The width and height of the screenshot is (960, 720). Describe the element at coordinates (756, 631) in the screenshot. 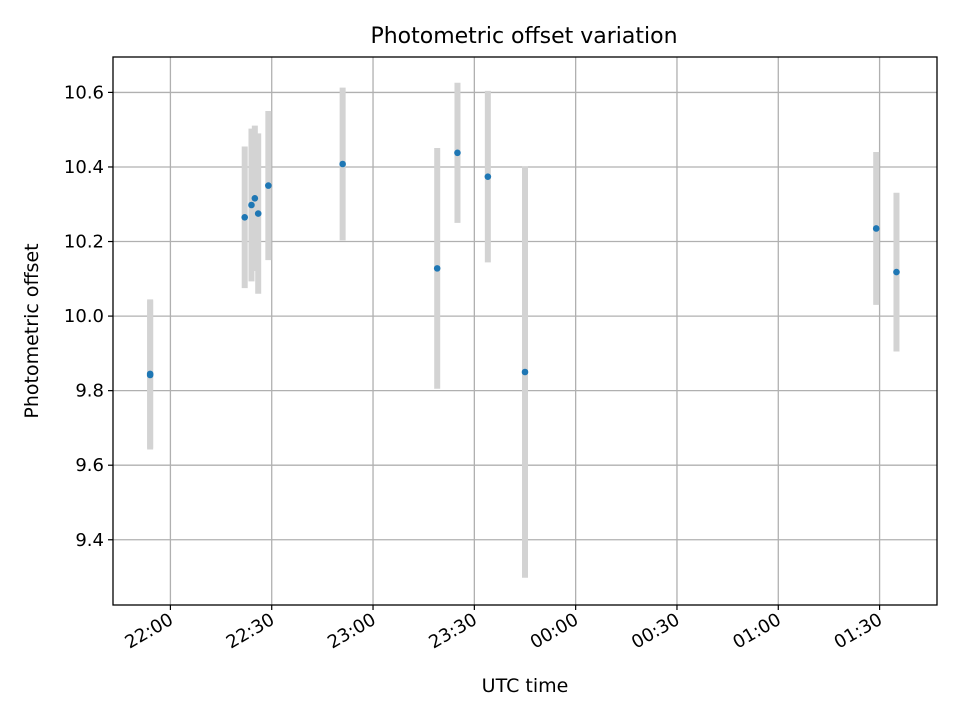

I see `x-tick-label: 01:00` at that location.